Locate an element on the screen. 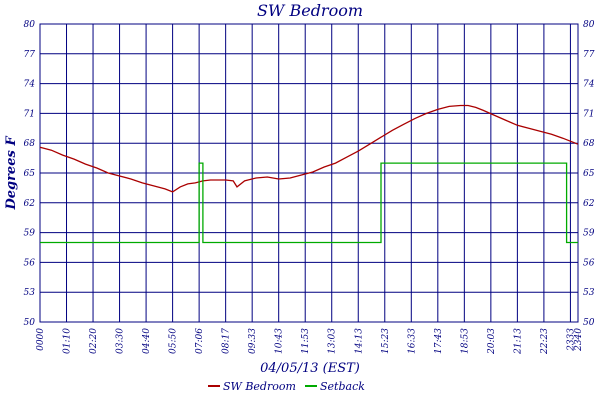  y-tick-label-right: 65 is located at coordinates (589, 174).